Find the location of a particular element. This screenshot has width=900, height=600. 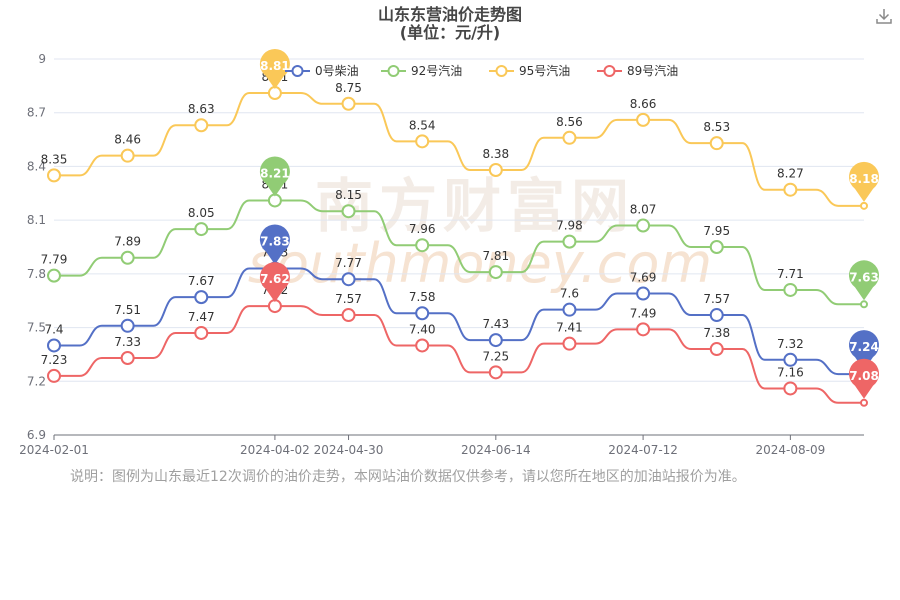

data-label: 7.69 is located at coordinates (643, 278).